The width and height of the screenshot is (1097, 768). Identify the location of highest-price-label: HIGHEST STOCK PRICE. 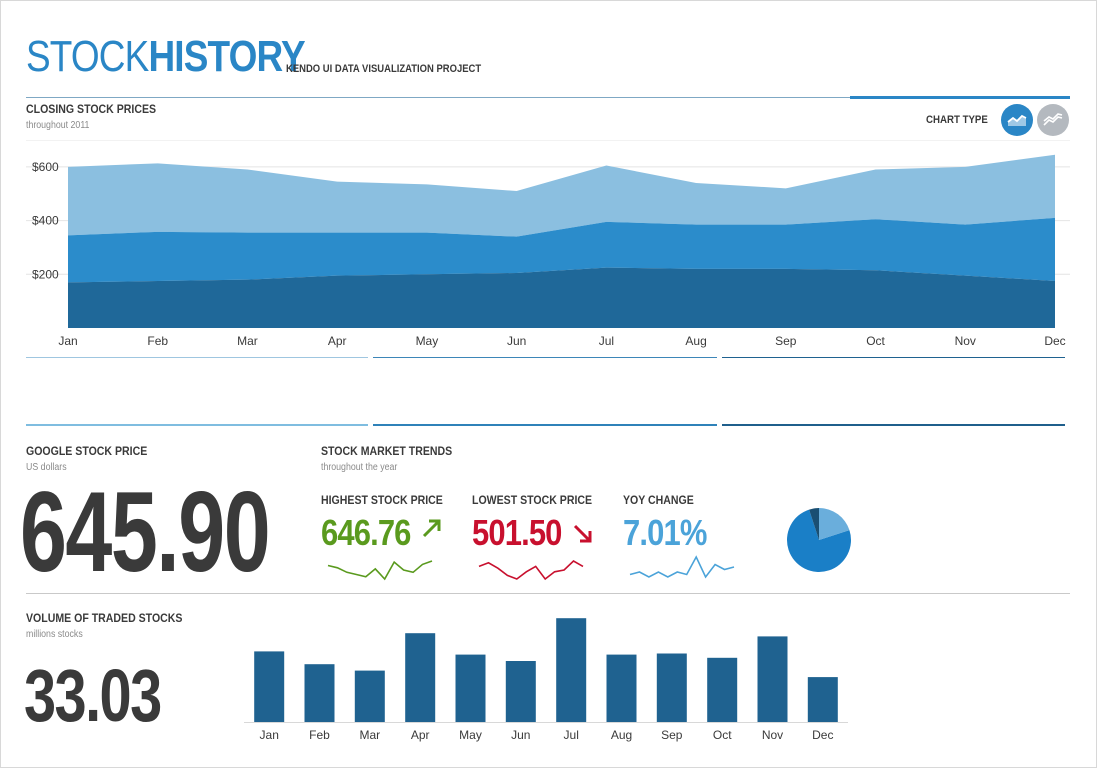
(382, 500).